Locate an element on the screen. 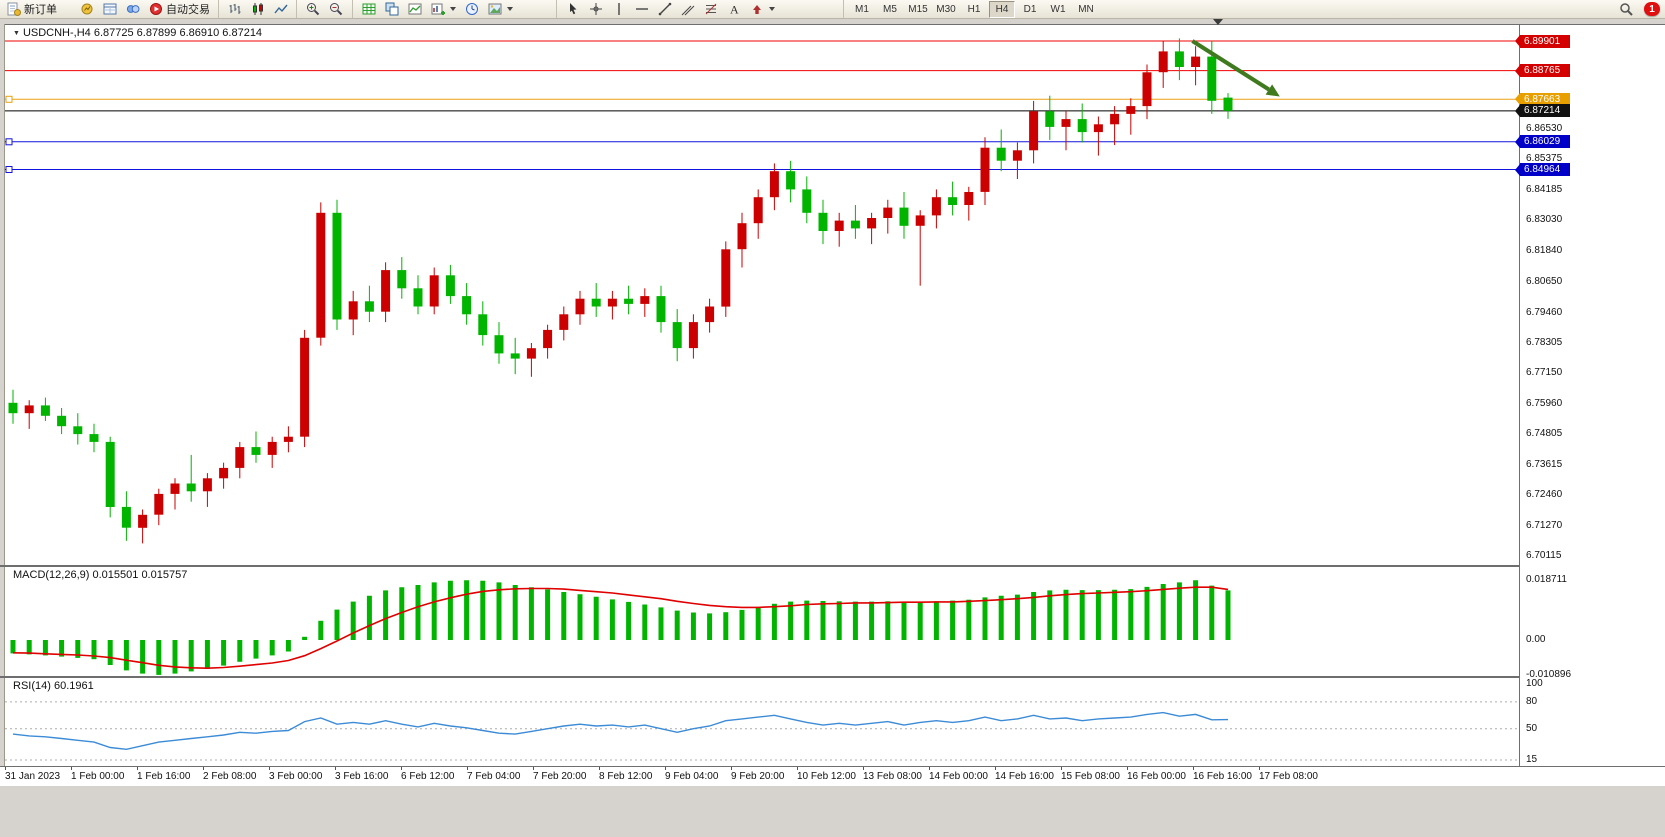 This screenshot has width=1665, height=837. autotrading-button: 自动交易 is located at coordinates (179, 9).